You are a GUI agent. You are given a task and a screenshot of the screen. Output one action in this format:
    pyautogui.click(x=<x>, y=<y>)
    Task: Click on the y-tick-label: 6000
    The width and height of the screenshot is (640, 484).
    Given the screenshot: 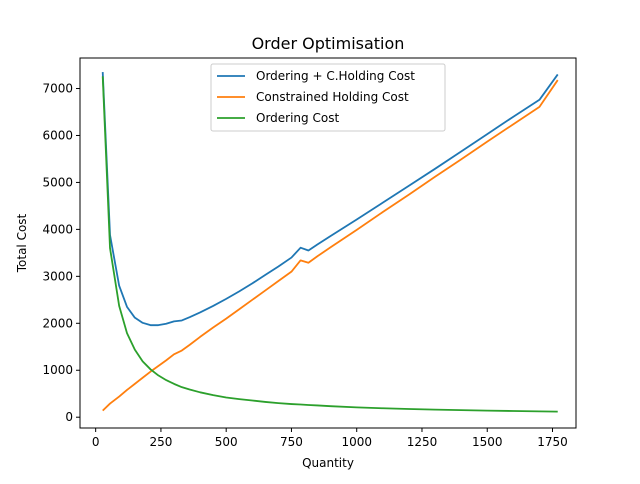 What is the action you would take?
    pyautogui.click(x=57, y=135)
    